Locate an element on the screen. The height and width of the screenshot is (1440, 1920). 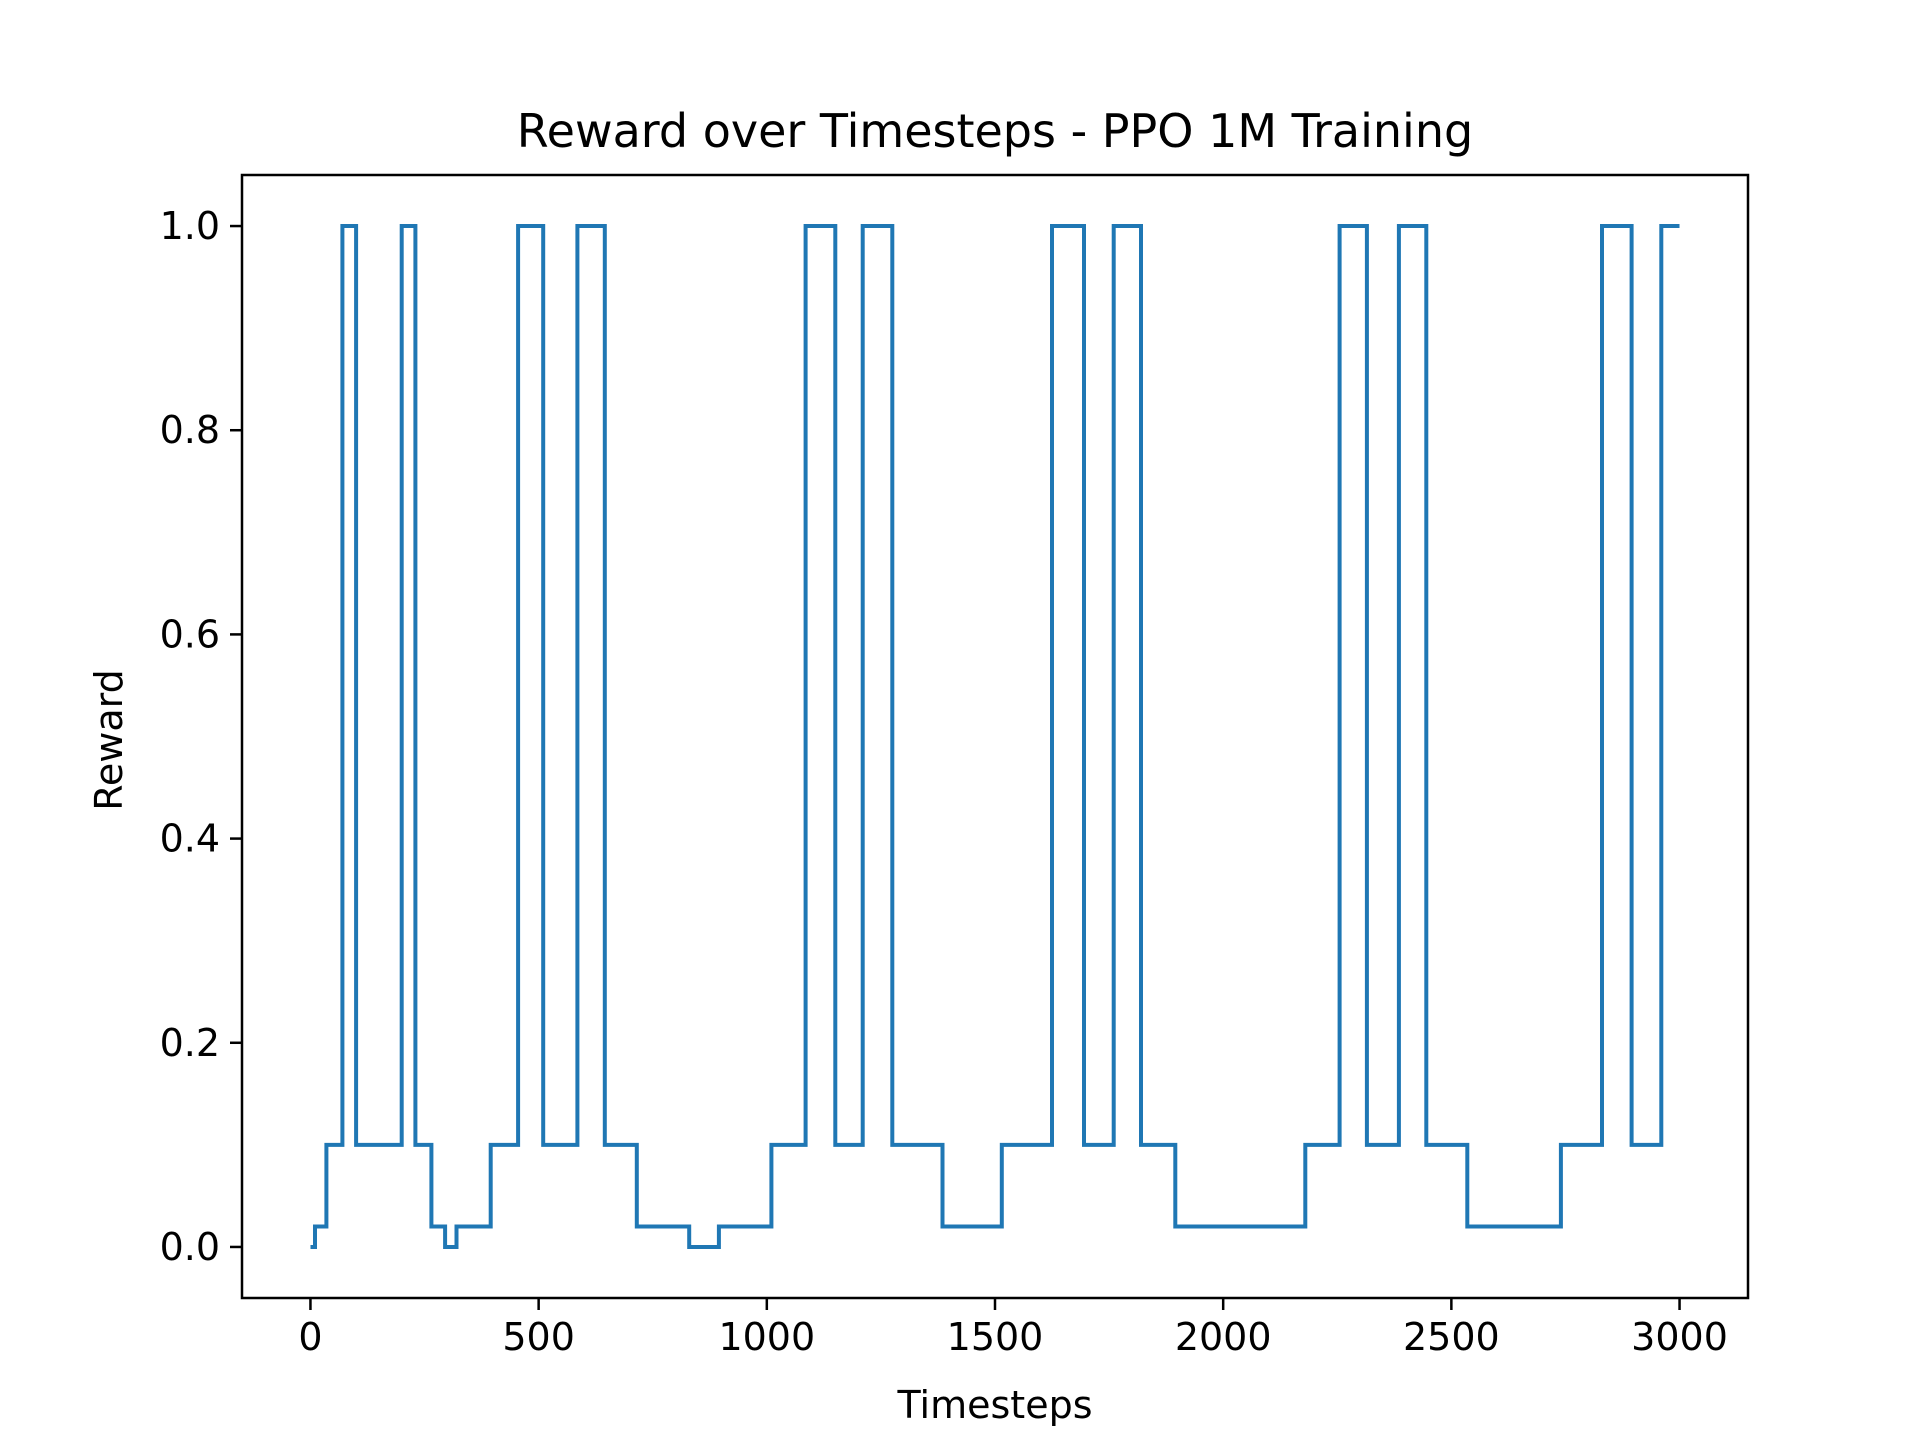
y-tick-label: 1.0 is located at coordinates (190, 226).